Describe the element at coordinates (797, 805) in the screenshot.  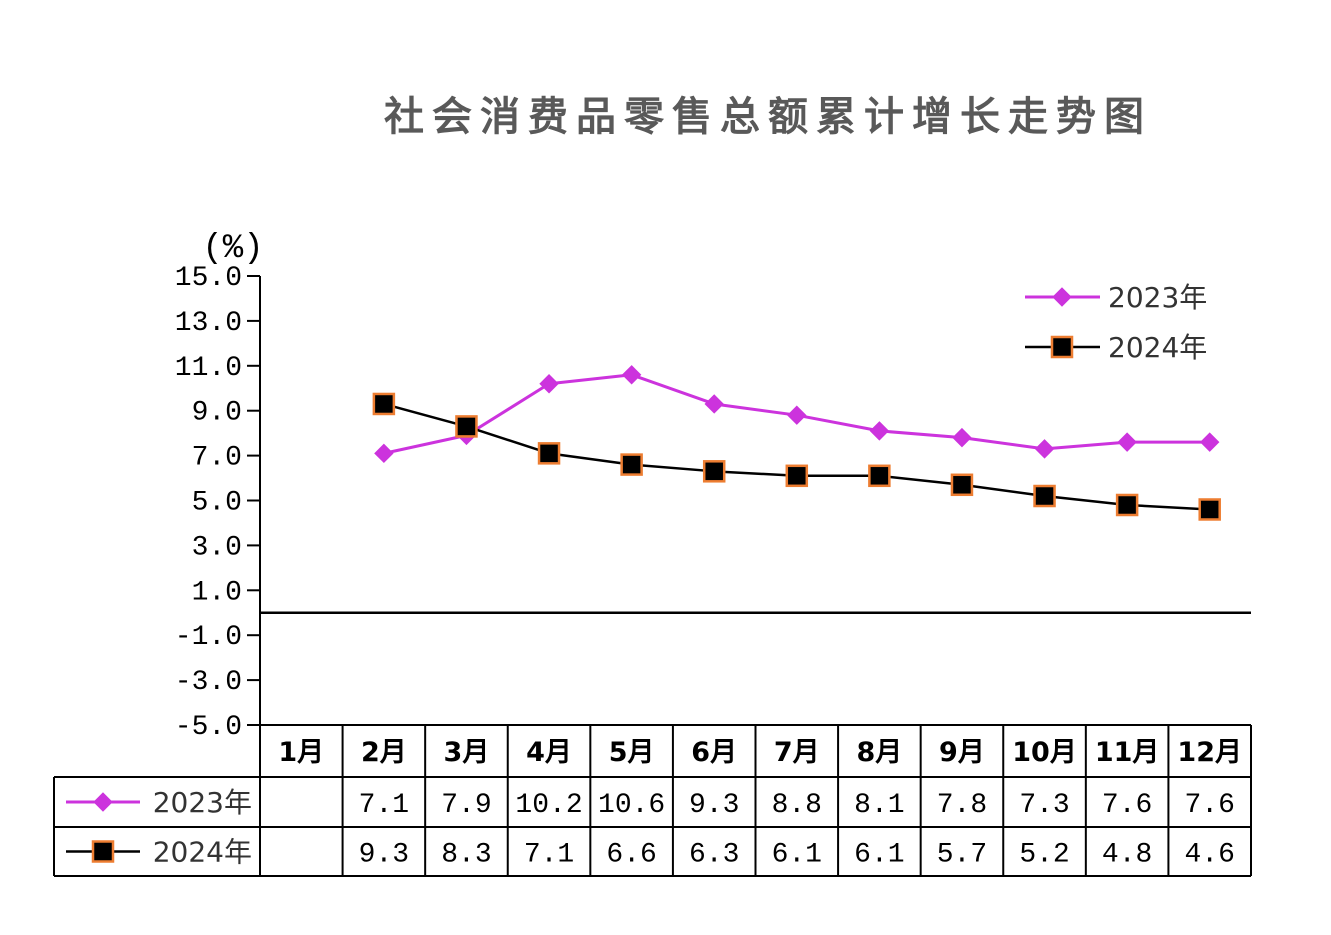
I see `table-cell-value: 8.8` at that location.